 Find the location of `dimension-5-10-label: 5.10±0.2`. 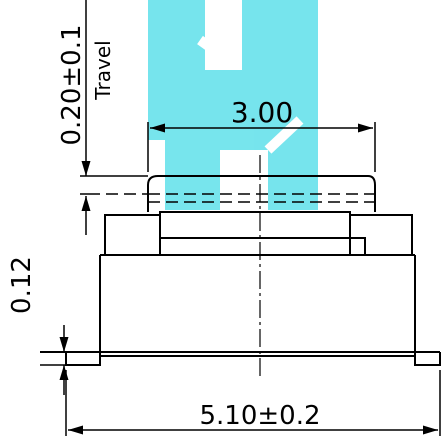

dimension-5-10-label: 5.10±0.2 is located at coordinates (259, 416).